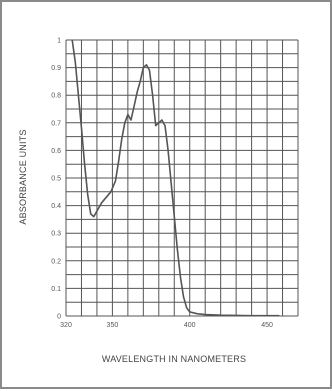 The image size is (332, 391). What do you see at coordinates (59, 41) in the screenshot?
I see `y-tick-label: 1` at bounding box center [59, 41].